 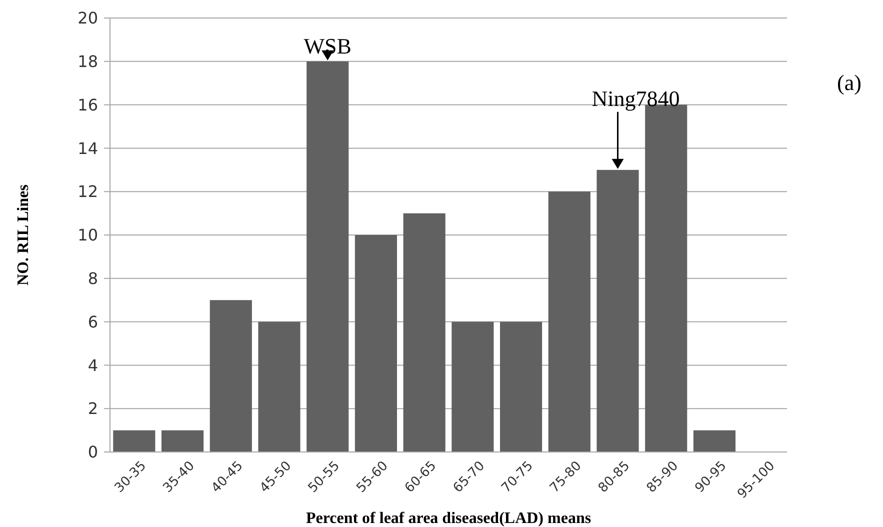 I want to click on y-tick-label: 0, so click(x=93, y=452).